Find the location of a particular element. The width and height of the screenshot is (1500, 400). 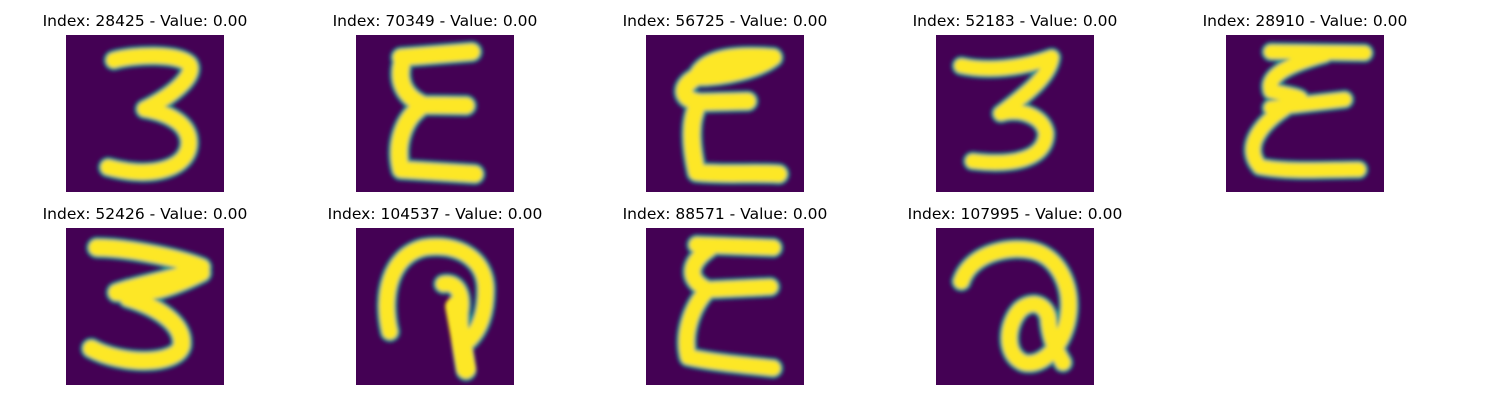

panel-1: Index: 28425 - Value: 0.00 is located at coordinates (145, 96).